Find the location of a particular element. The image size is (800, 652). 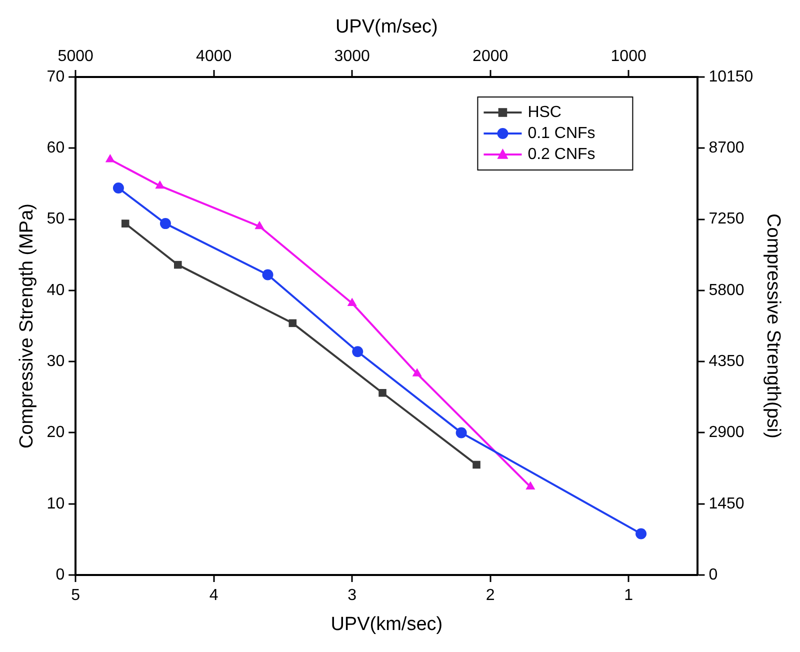

y-tick-label: 20 is located at coordinates (55, 433).